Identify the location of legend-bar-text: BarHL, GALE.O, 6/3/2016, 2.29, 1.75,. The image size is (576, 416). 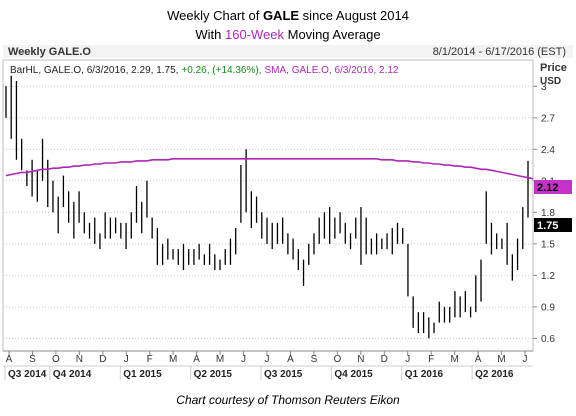
(94, 70).